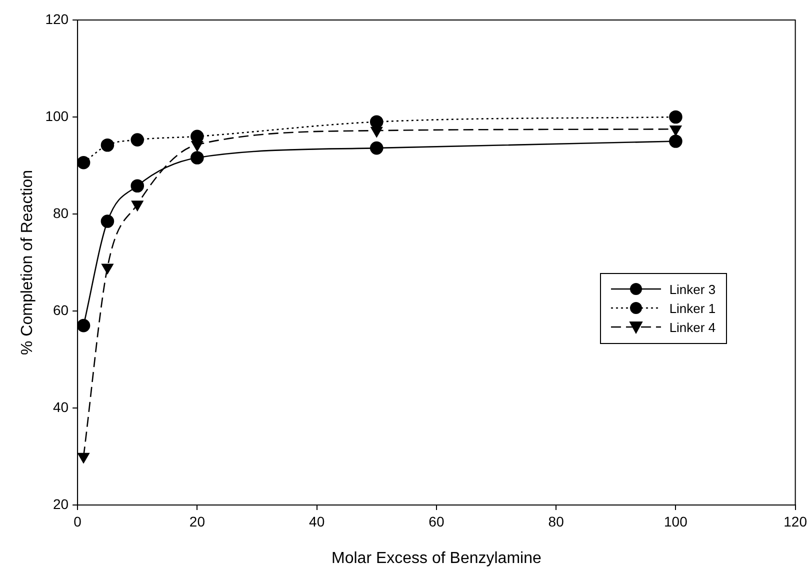 Image resolution: width=811 pixels, height=576 pixels. What do you see at coordinates (27, 262) in the screenshot?
I see `y-axis-title: % Completion of Reaction` at bounding box center [27, 262].